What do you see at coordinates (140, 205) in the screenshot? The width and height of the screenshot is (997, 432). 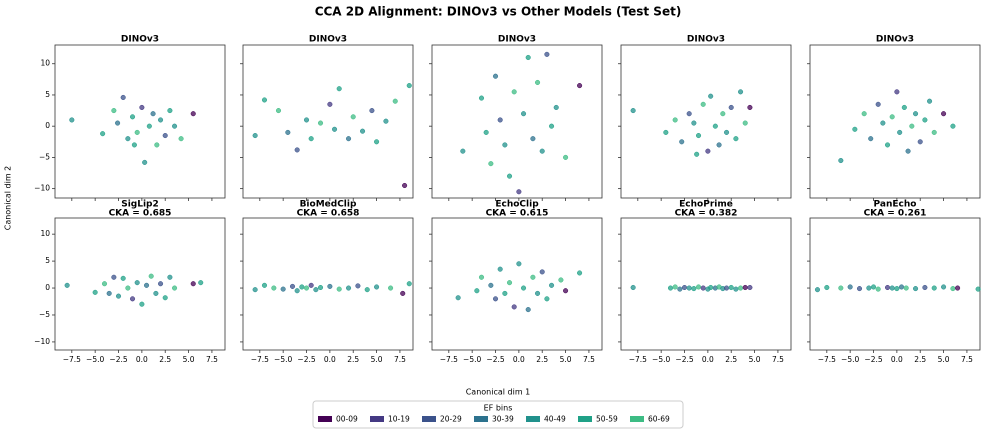 I see `panel-title: SigLip2` at bounding box center [140, 205].